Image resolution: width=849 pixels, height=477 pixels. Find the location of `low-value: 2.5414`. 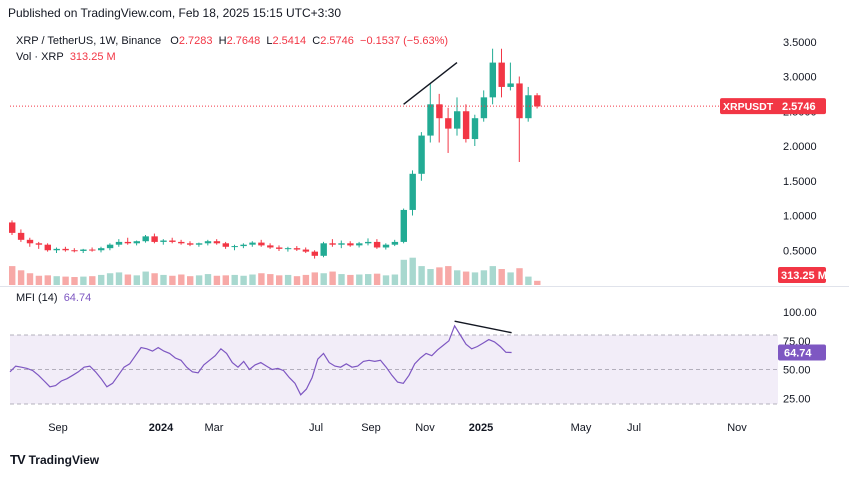

low-value: 2.5414 is located at coordinates (289, 41).